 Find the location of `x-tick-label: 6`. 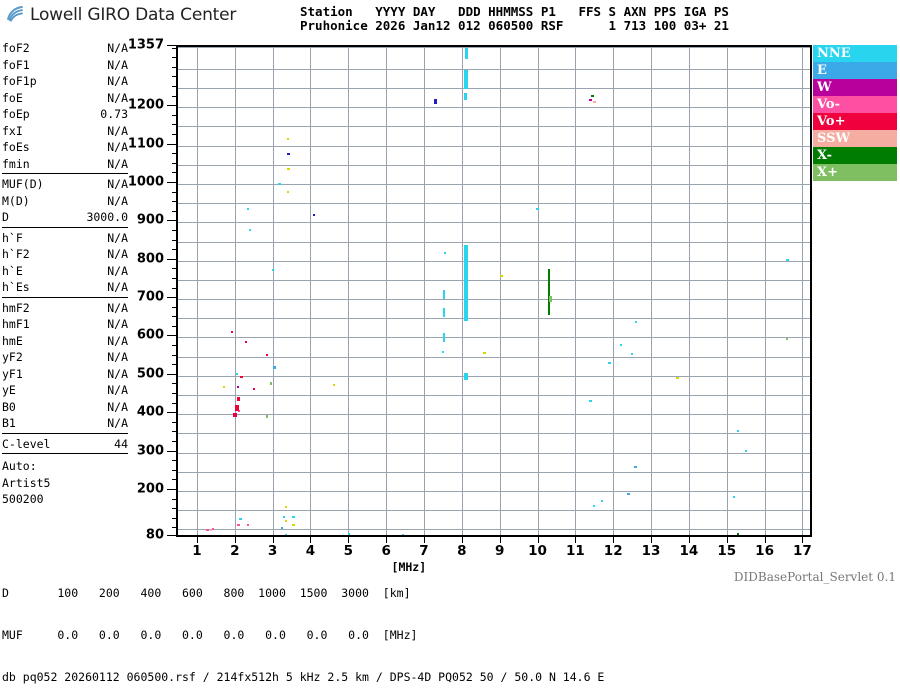

x-tick-label: 6 is located at coordinates (386, 551).